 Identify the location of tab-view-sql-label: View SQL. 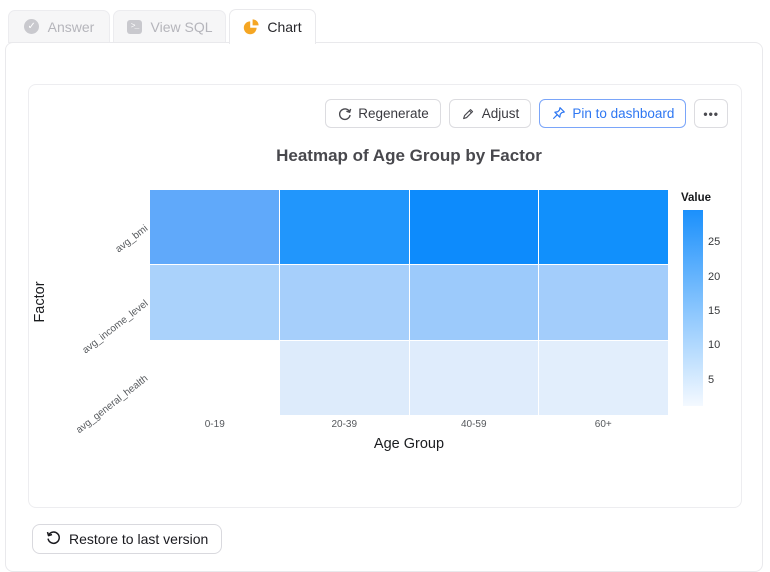
(181, 26).